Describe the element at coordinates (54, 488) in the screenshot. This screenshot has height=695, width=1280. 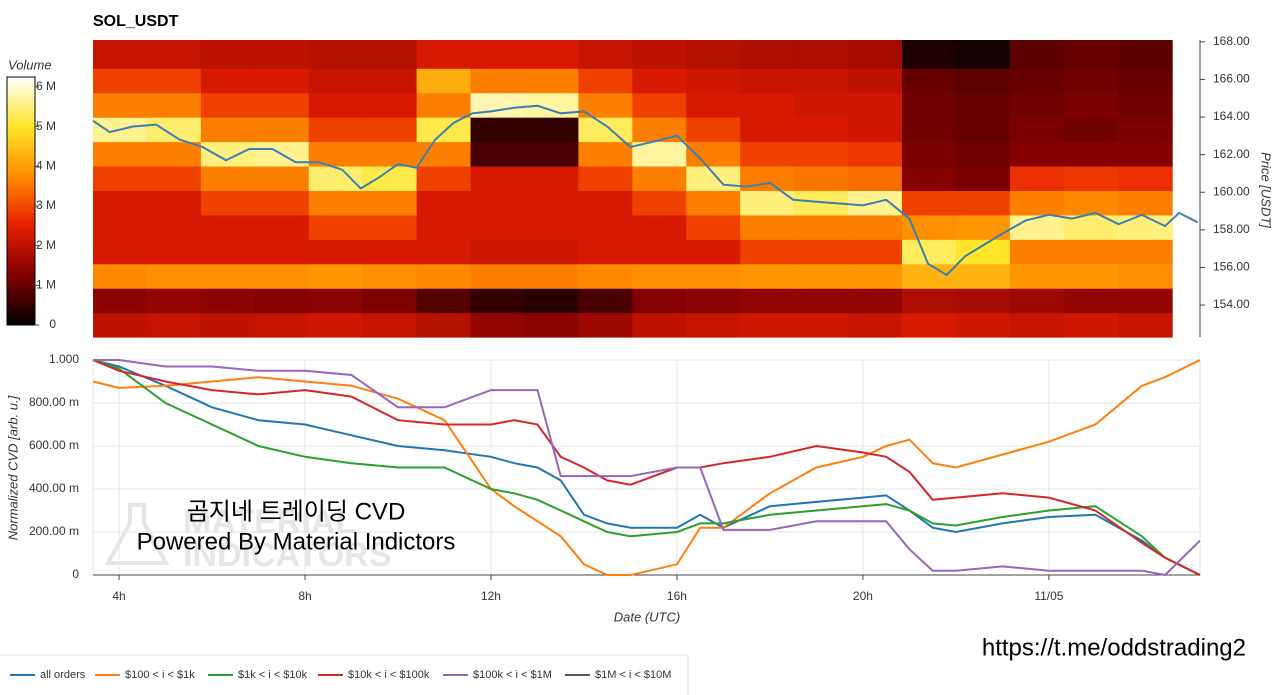
I see `y-tick-label: 400.00 m` at that location.